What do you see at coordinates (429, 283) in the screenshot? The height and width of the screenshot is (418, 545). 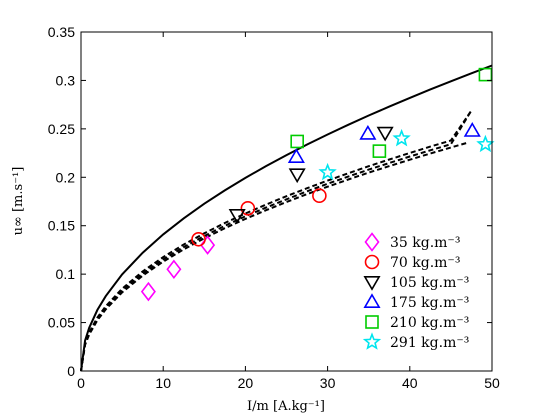 I see `legend-label: 105 kg.m⁻³` at bounding box center [429, 283].